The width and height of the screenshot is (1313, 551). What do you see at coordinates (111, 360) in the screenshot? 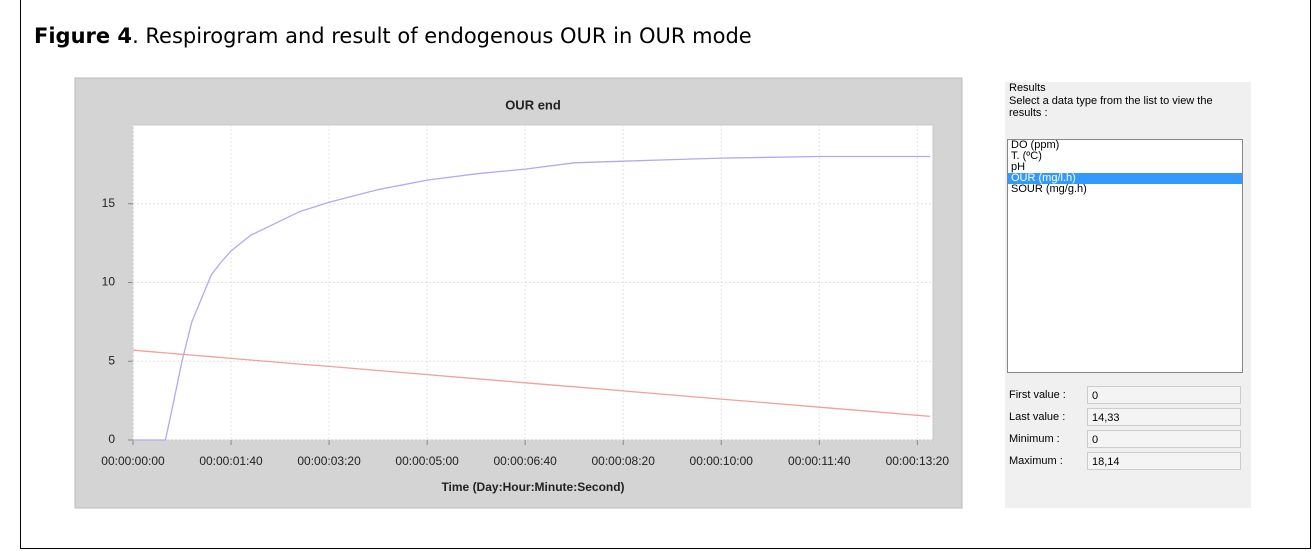
I see `y-tick-label: 5` at bounding box center [111, 360].